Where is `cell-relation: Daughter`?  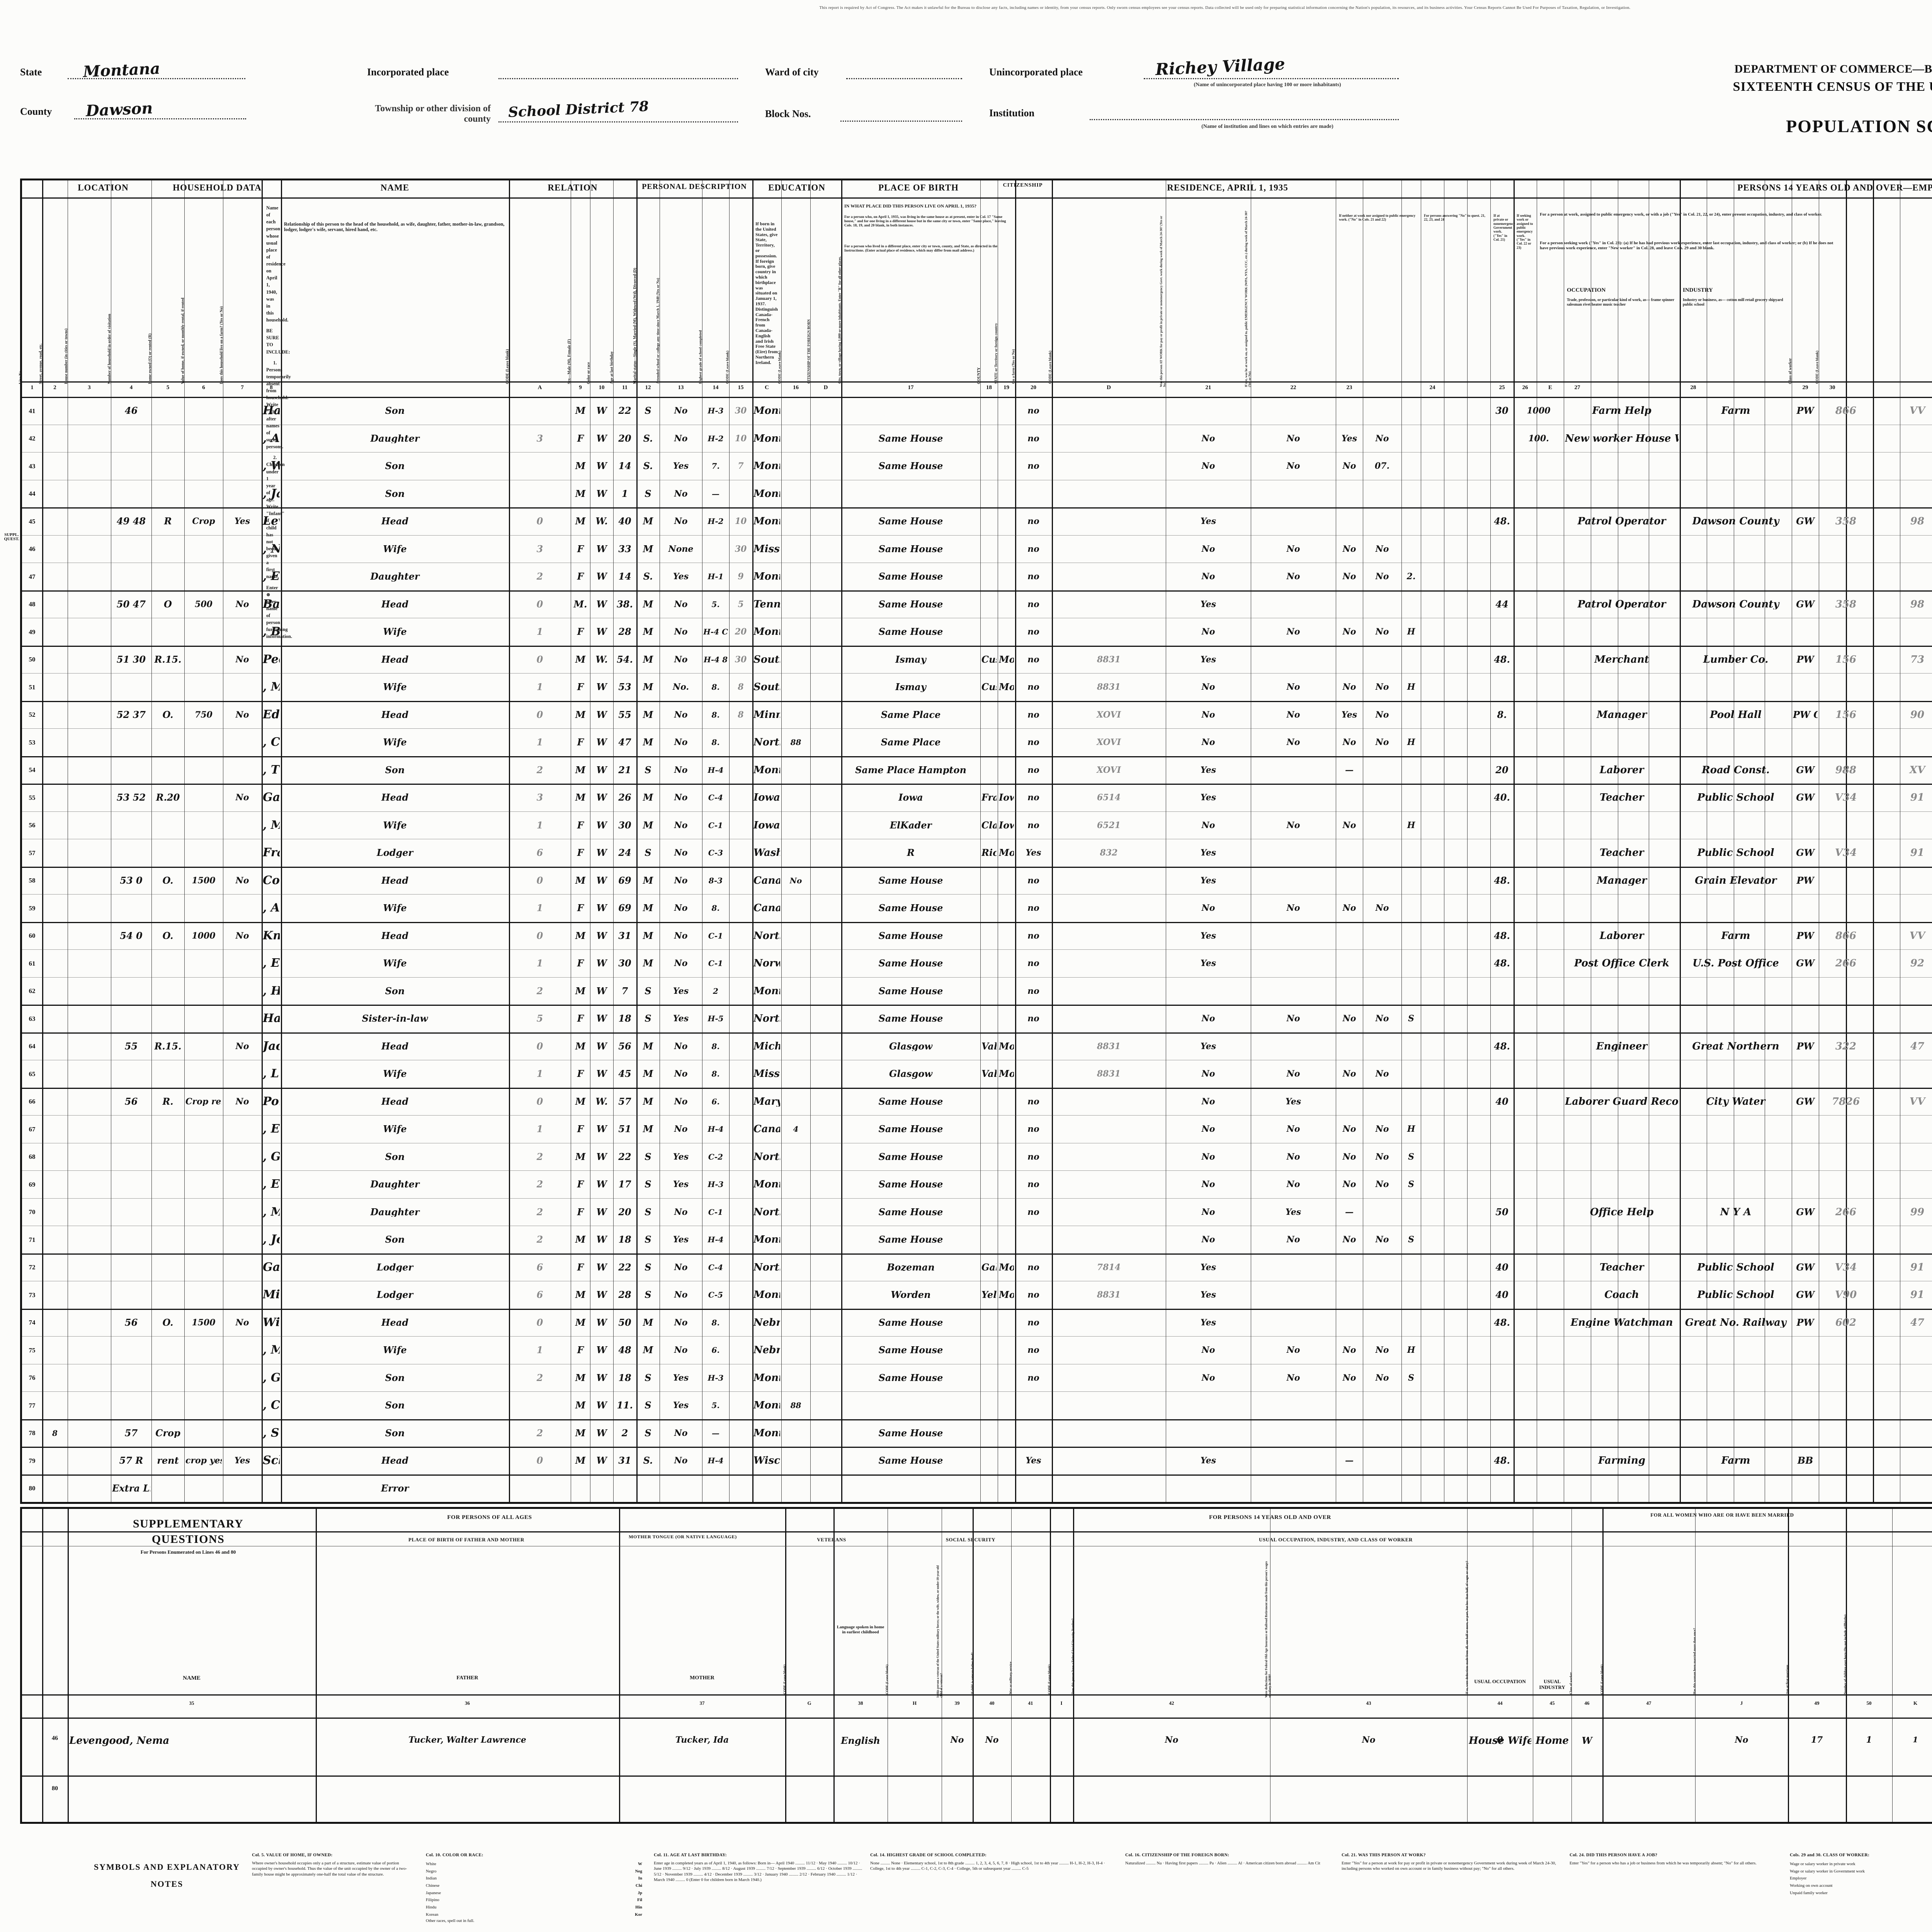
cell-relation: Daughter is located at coordinates (395, 439).